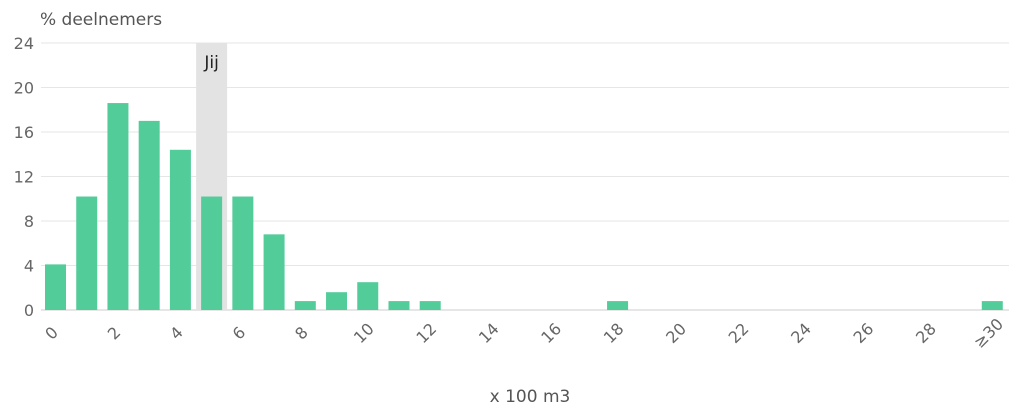 The width and height of the screenshot is (1009, 405). What do you see at coordinates (101, 20) in the screenshot?
I see `y-axis-label: % deelnemers` at bounding box center [101, 20].